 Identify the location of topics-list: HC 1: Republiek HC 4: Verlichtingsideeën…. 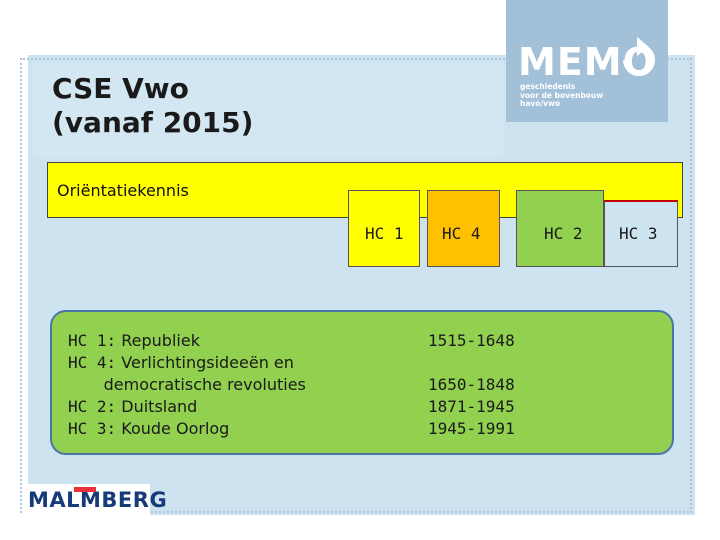
(187, 385).